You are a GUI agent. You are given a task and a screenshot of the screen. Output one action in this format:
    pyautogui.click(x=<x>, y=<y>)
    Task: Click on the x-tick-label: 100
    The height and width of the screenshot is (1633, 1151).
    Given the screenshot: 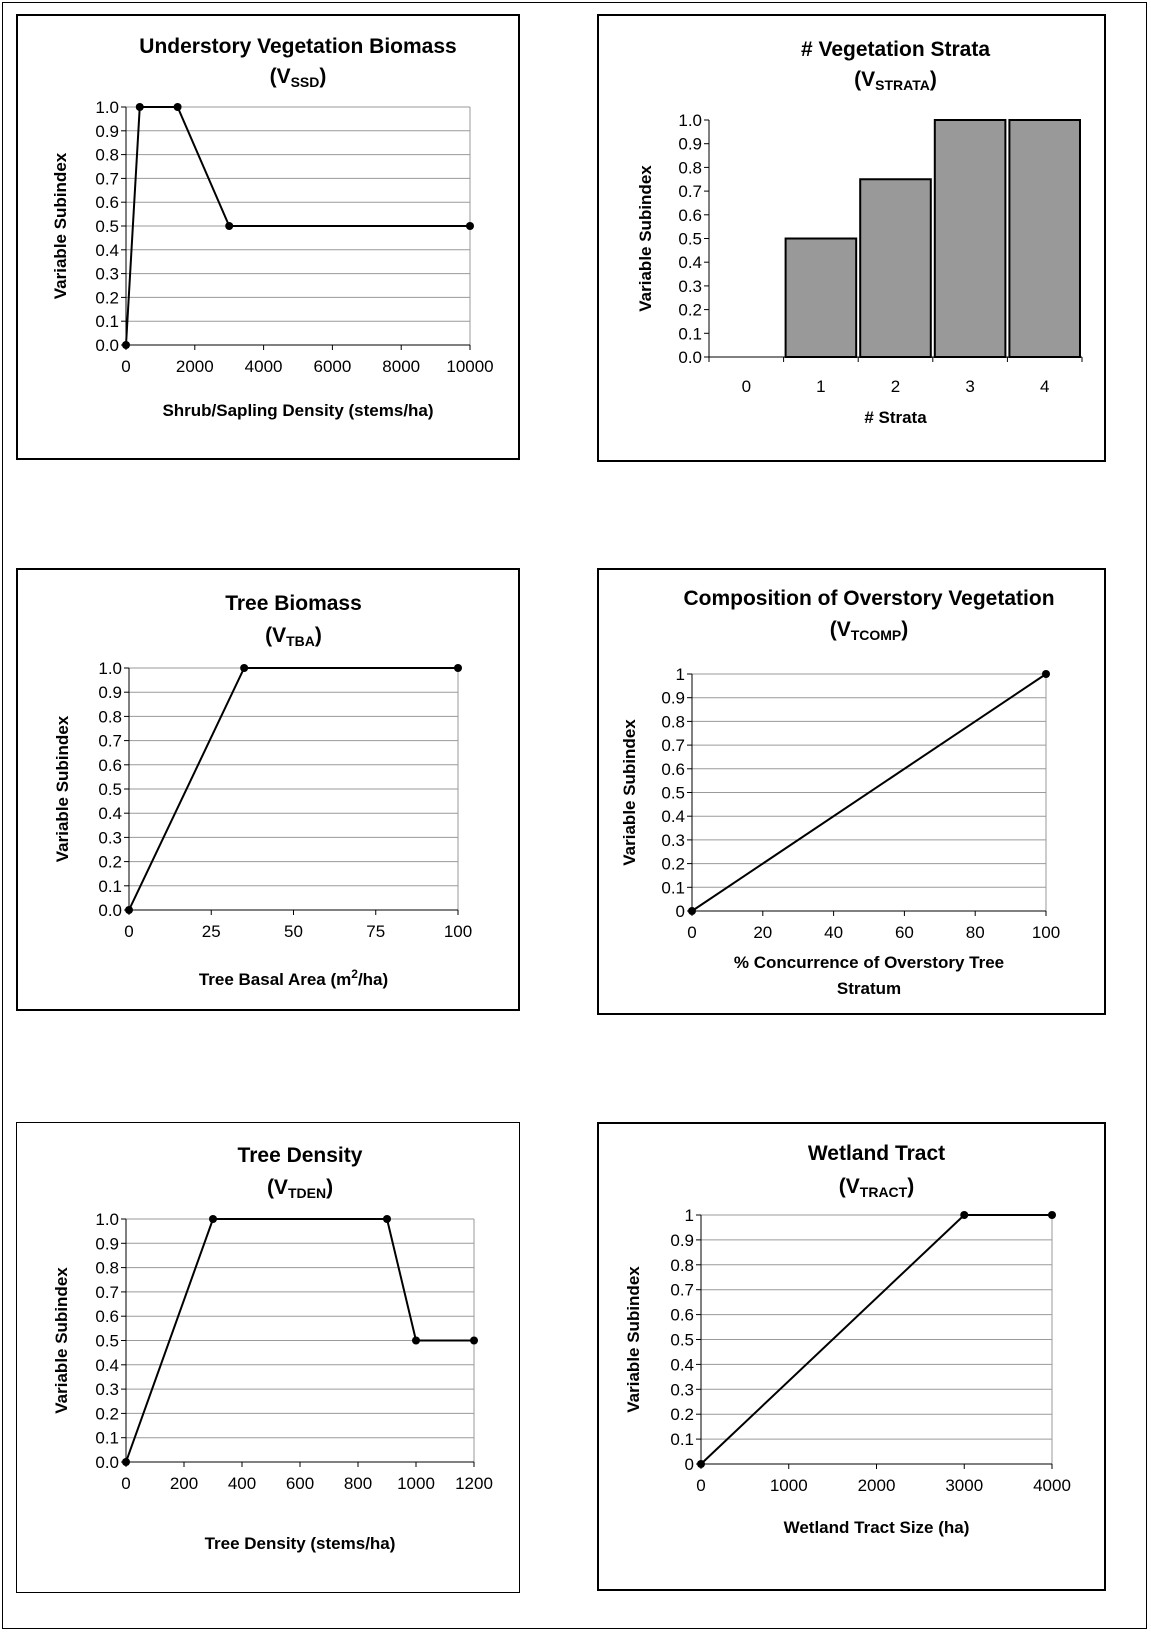 What is the action you would take?
    pyautogui.click(x=1046, y=932)
    